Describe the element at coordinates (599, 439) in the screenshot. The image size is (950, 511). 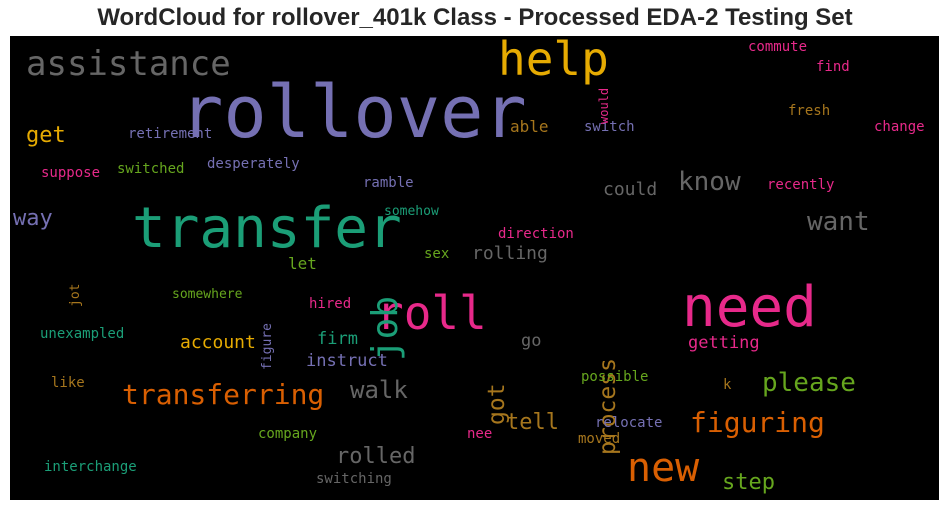
I see `wordcloud-word: moved` at that location.